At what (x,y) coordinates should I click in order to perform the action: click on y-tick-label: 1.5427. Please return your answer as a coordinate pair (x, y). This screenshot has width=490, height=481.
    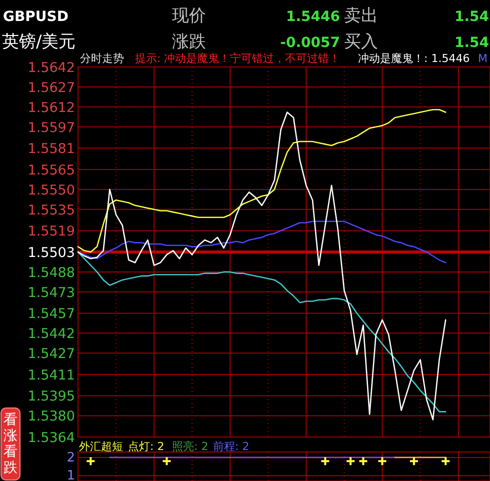
    Looking at the image, I should click on (51, 354).